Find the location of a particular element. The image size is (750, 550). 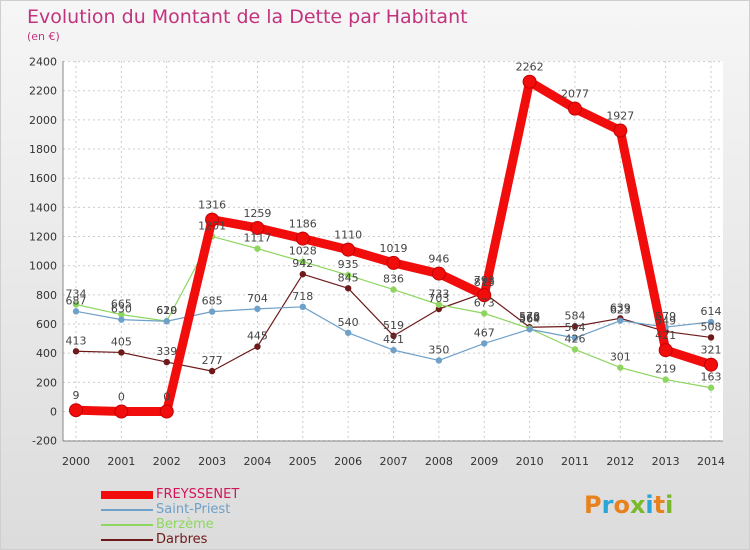

data-label: 687 is located at coordinates (76, 300).